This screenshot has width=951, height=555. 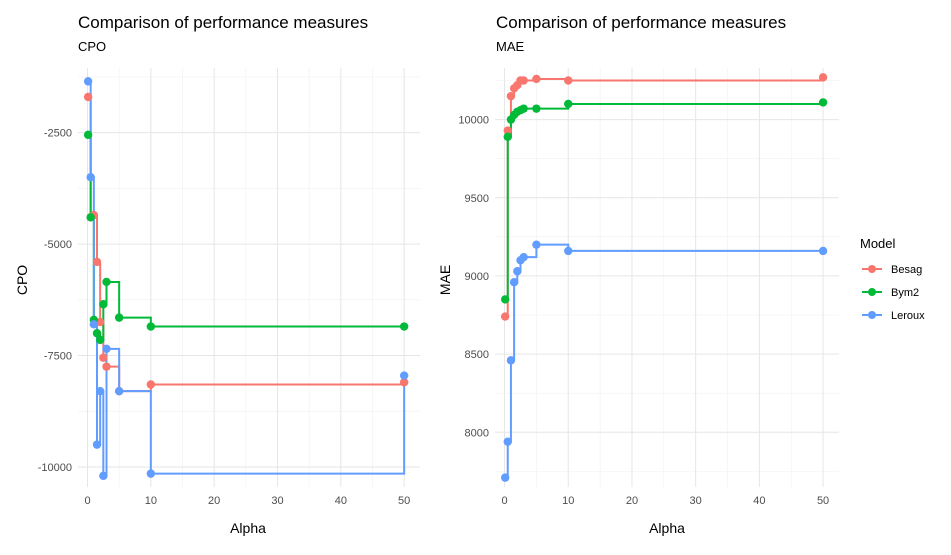 What do you see at coordinates (58, 245) in the screenshot?
I see `cpo-y-tick-label: -5000` at bounding box center [58, 245].